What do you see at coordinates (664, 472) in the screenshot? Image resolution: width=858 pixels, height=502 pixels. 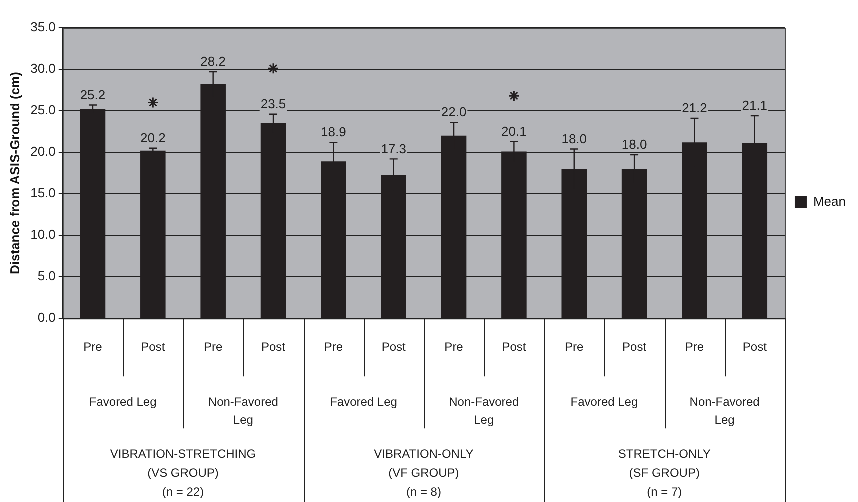 I see `text: STRETCH-ONLY (SF GROUP) (n = 7)` at bounding box center [664, 472].